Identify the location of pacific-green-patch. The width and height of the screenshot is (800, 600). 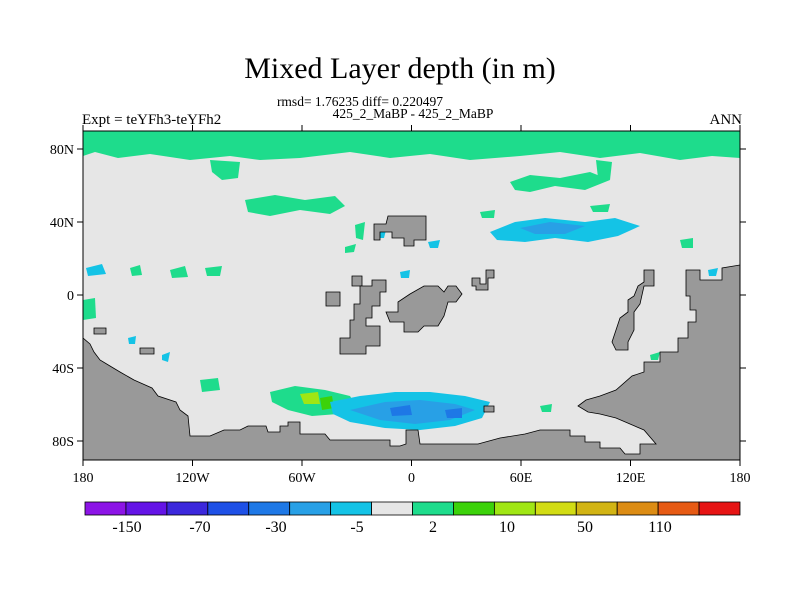
(295, 205).